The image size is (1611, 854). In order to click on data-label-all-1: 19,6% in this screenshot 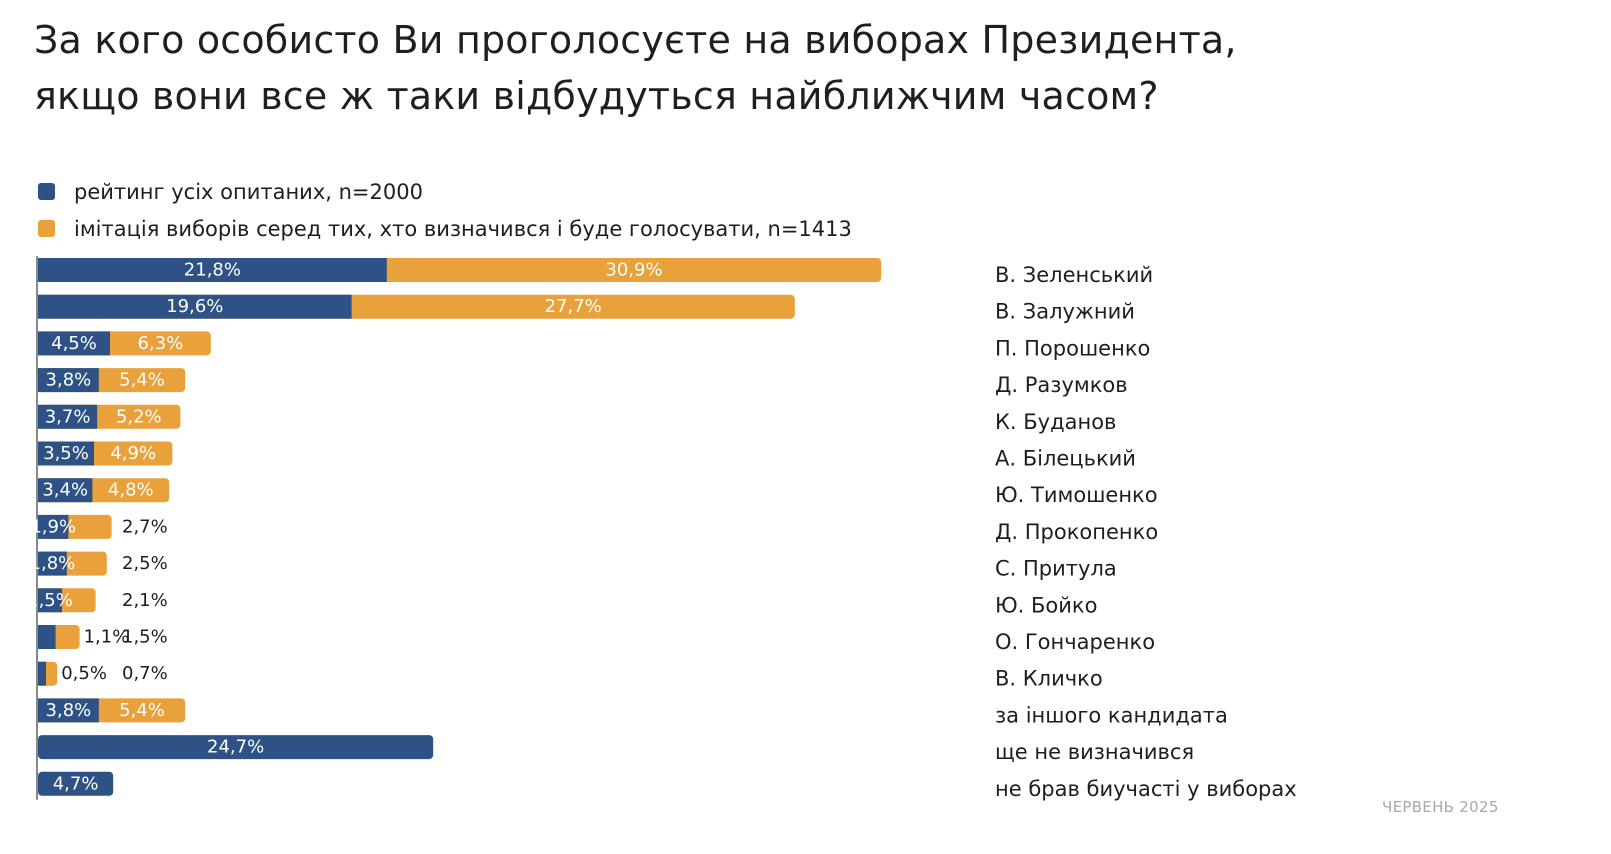, I will do `click(194, 306)`.